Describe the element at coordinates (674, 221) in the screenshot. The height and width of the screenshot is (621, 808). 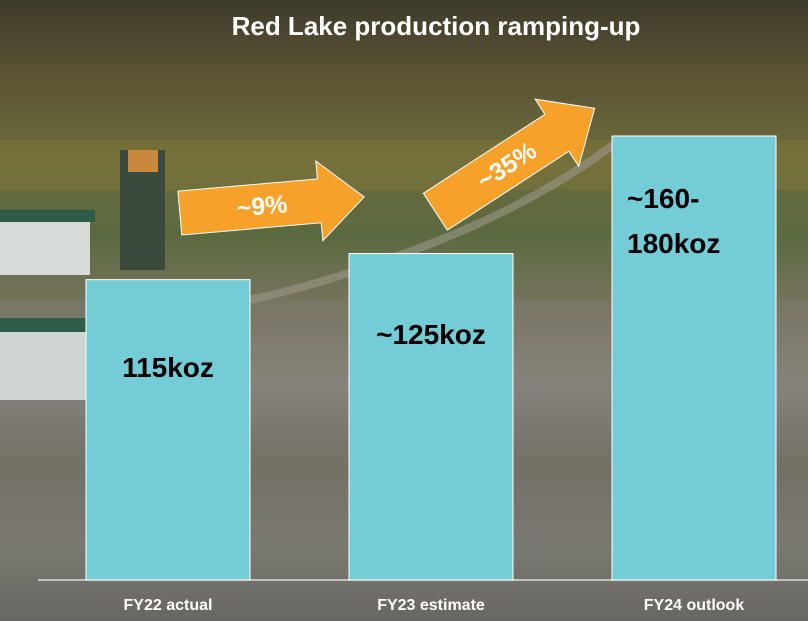
I see `value-label: ~160-180koz` at that location.